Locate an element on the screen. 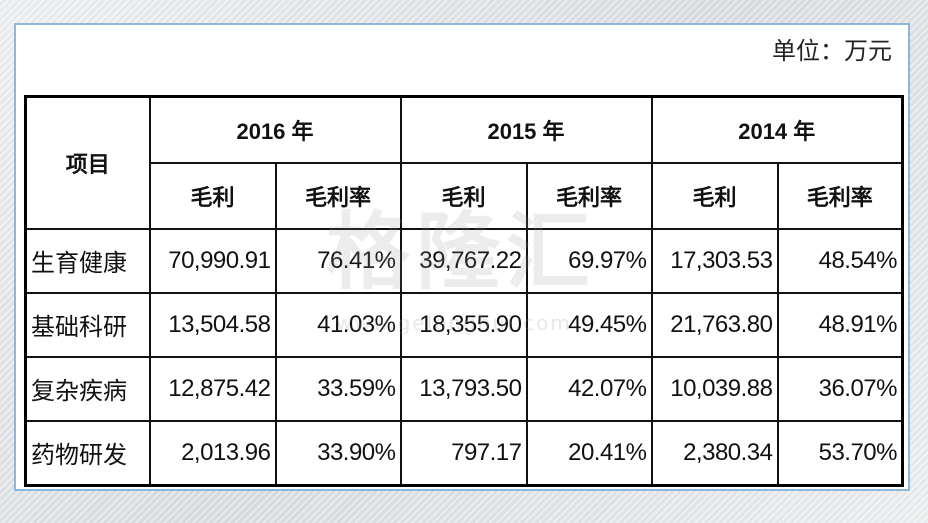 The image size is (928, 523). cell-value: 36.07% is located at coordinates (840, 388).